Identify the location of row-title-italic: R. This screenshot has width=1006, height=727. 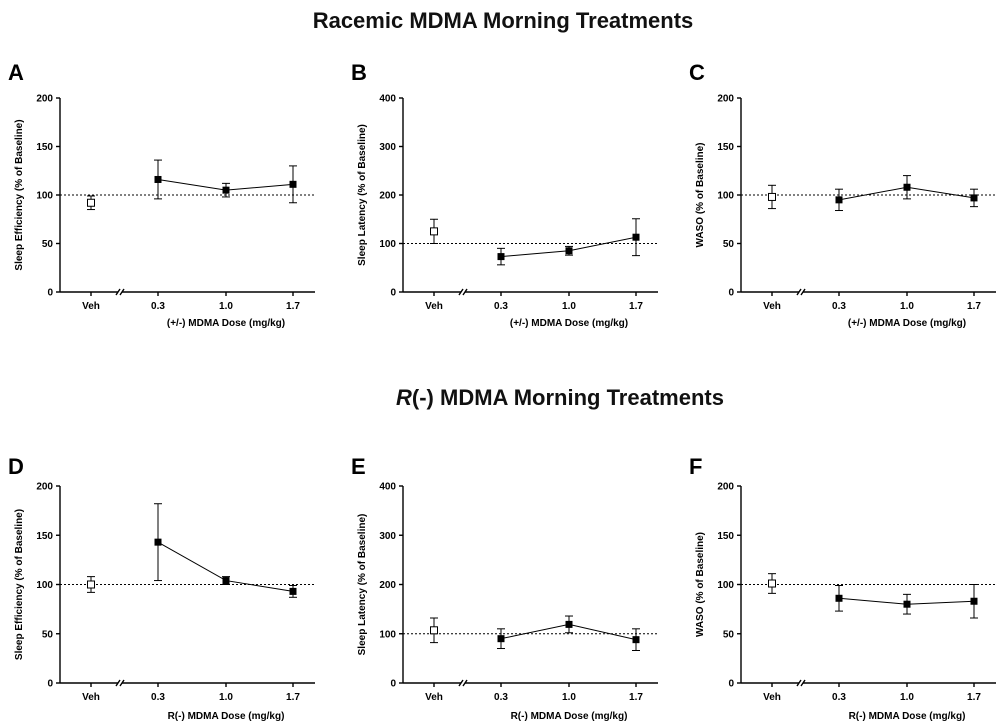
(404, 397).